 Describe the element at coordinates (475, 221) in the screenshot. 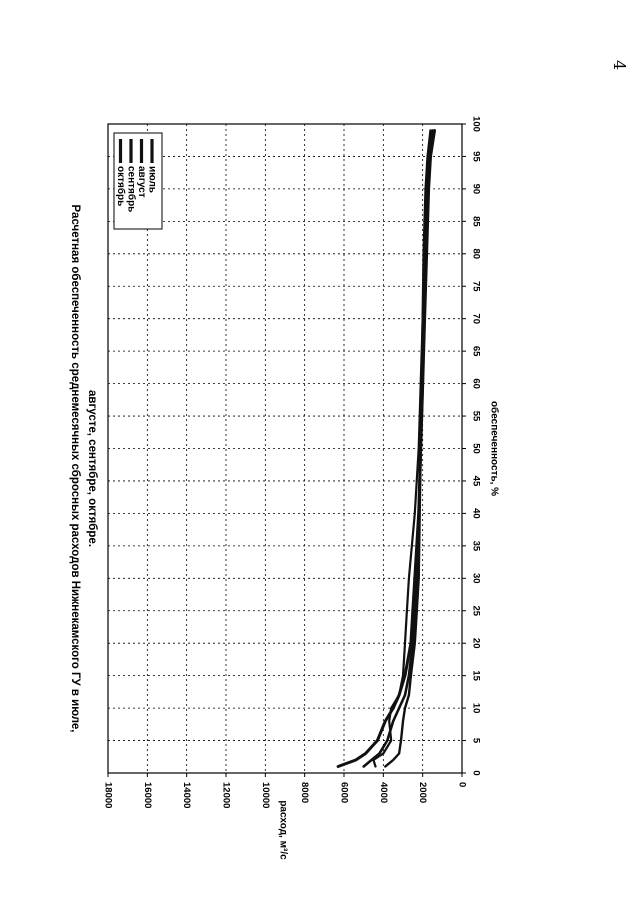

I see `x-tick-label: 85` at that location.